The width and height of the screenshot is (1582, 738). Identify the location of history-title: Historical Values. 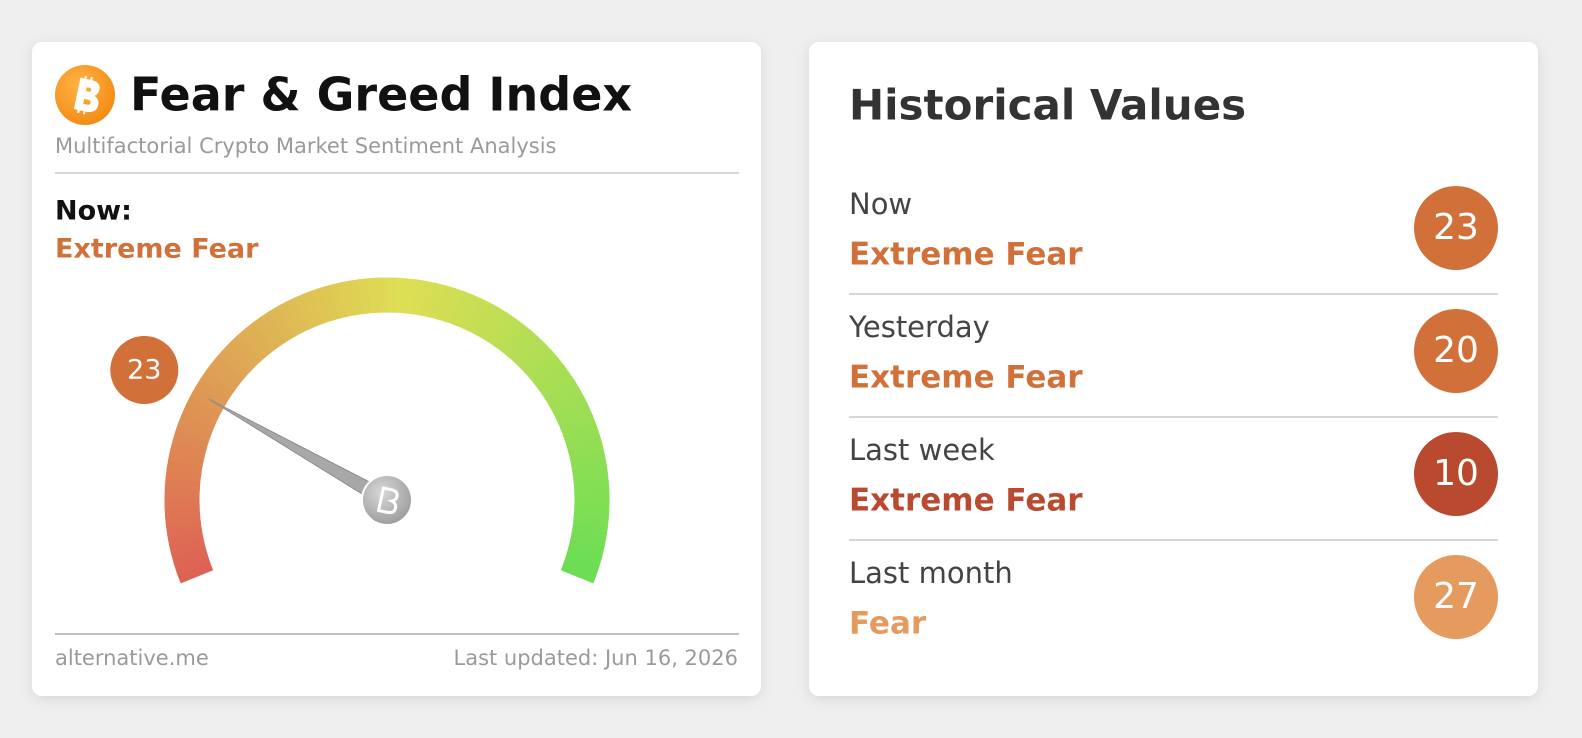
(1047, 105).